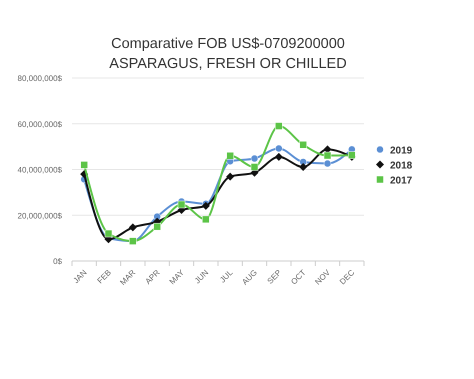 This screenshot has height=379, width=474. I want to click on x-tick-label: JUL, so click(226, 276).